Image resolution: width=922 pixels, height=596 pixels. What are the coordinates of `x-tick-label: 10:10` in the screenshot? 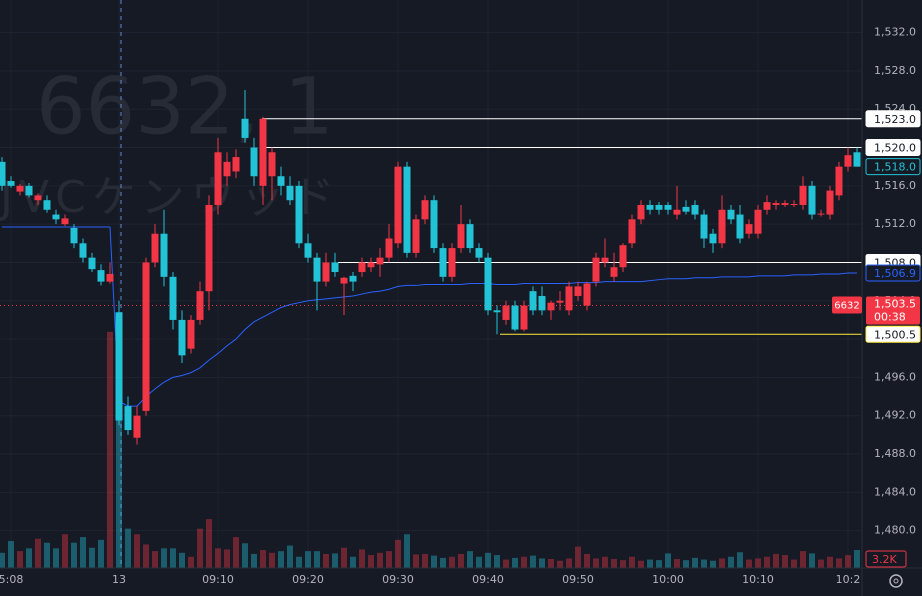 It's located at (758, 579).